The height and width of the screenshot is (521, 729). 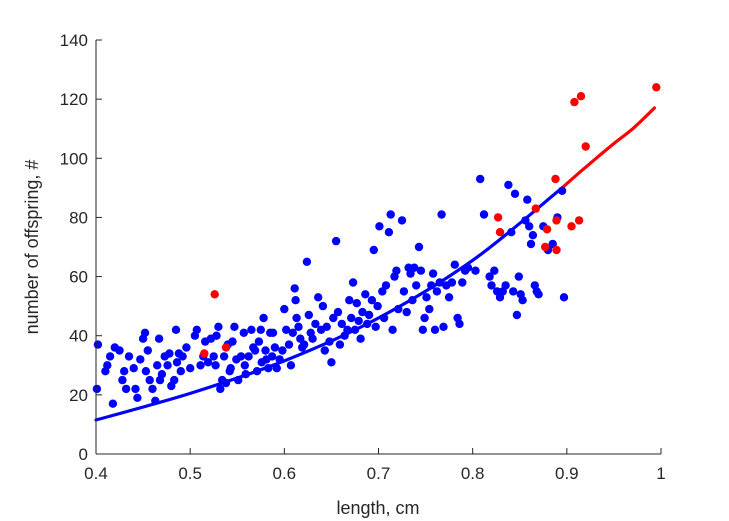 What do you see at coordinates (96, 473) in the screenshot?
I see `x-tick-label: 0.4` at bounding box center [96, 473].